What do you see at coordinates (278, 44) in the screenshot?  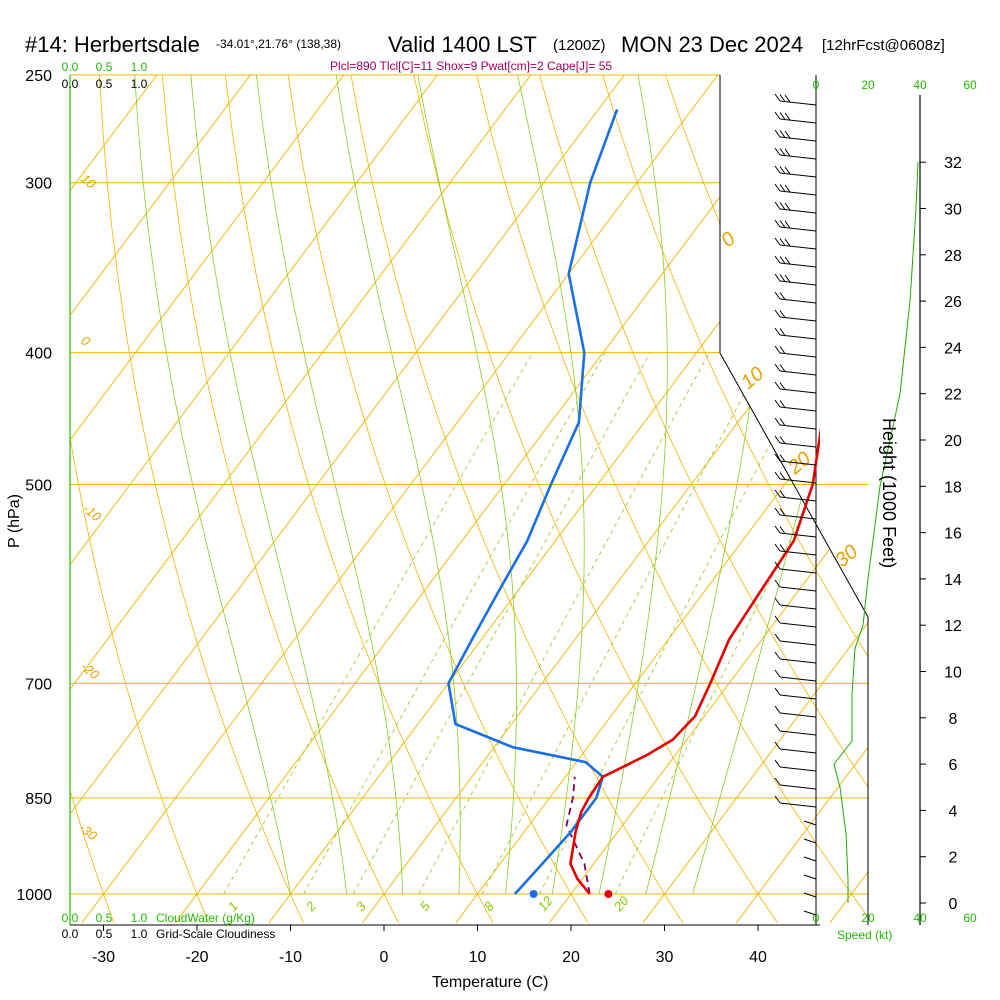 I see `coords-label: -34.01°,21.76° (138,38)` at bounding box center [278, 44].